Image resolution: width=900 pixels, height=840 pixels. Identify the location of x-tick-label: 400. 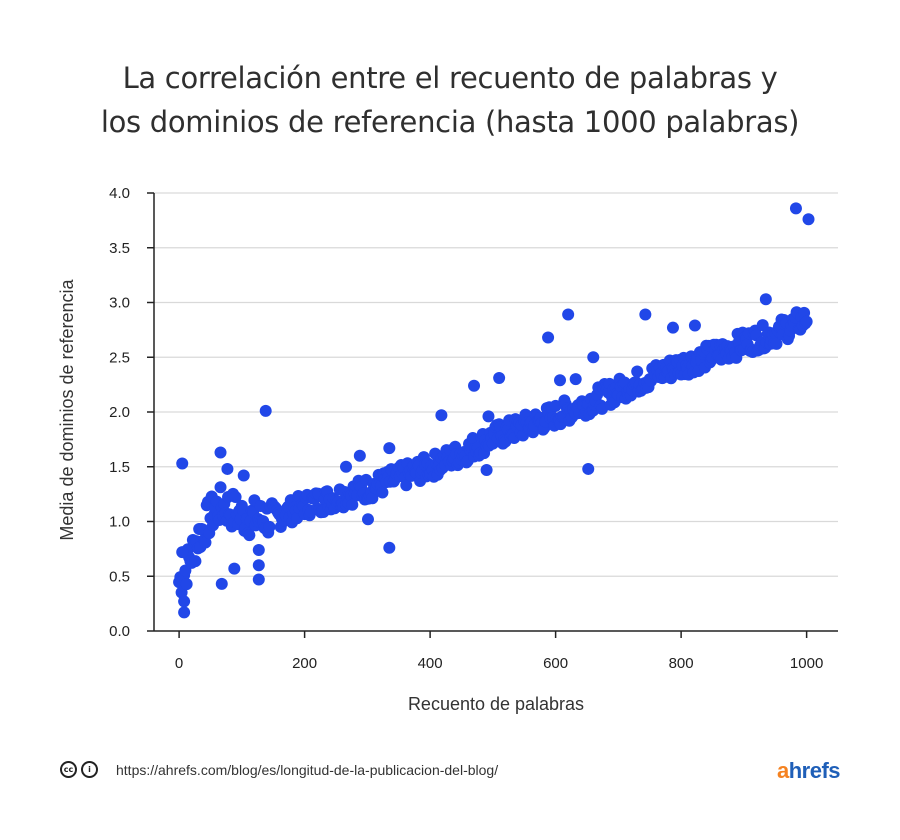
(430, 663).